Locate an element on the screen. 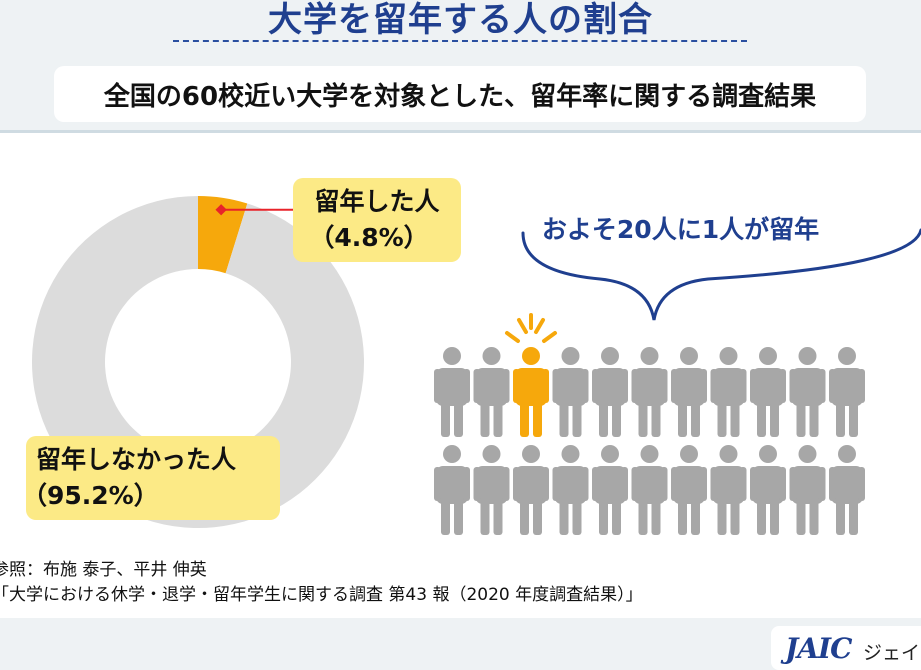  label-not-repeated-value: （95.2%） is located at coordinates (90, 495).